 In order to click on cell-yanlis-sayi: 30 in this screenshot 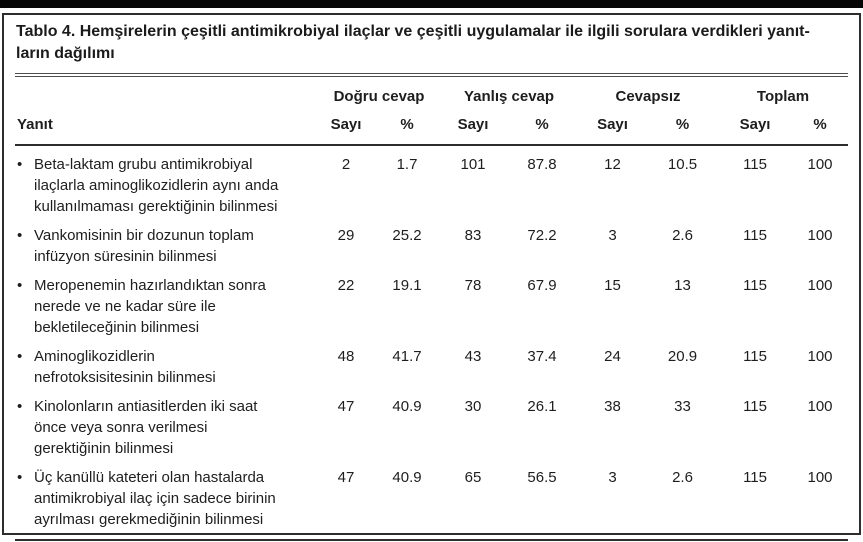, I will do `click(473, 406)`.